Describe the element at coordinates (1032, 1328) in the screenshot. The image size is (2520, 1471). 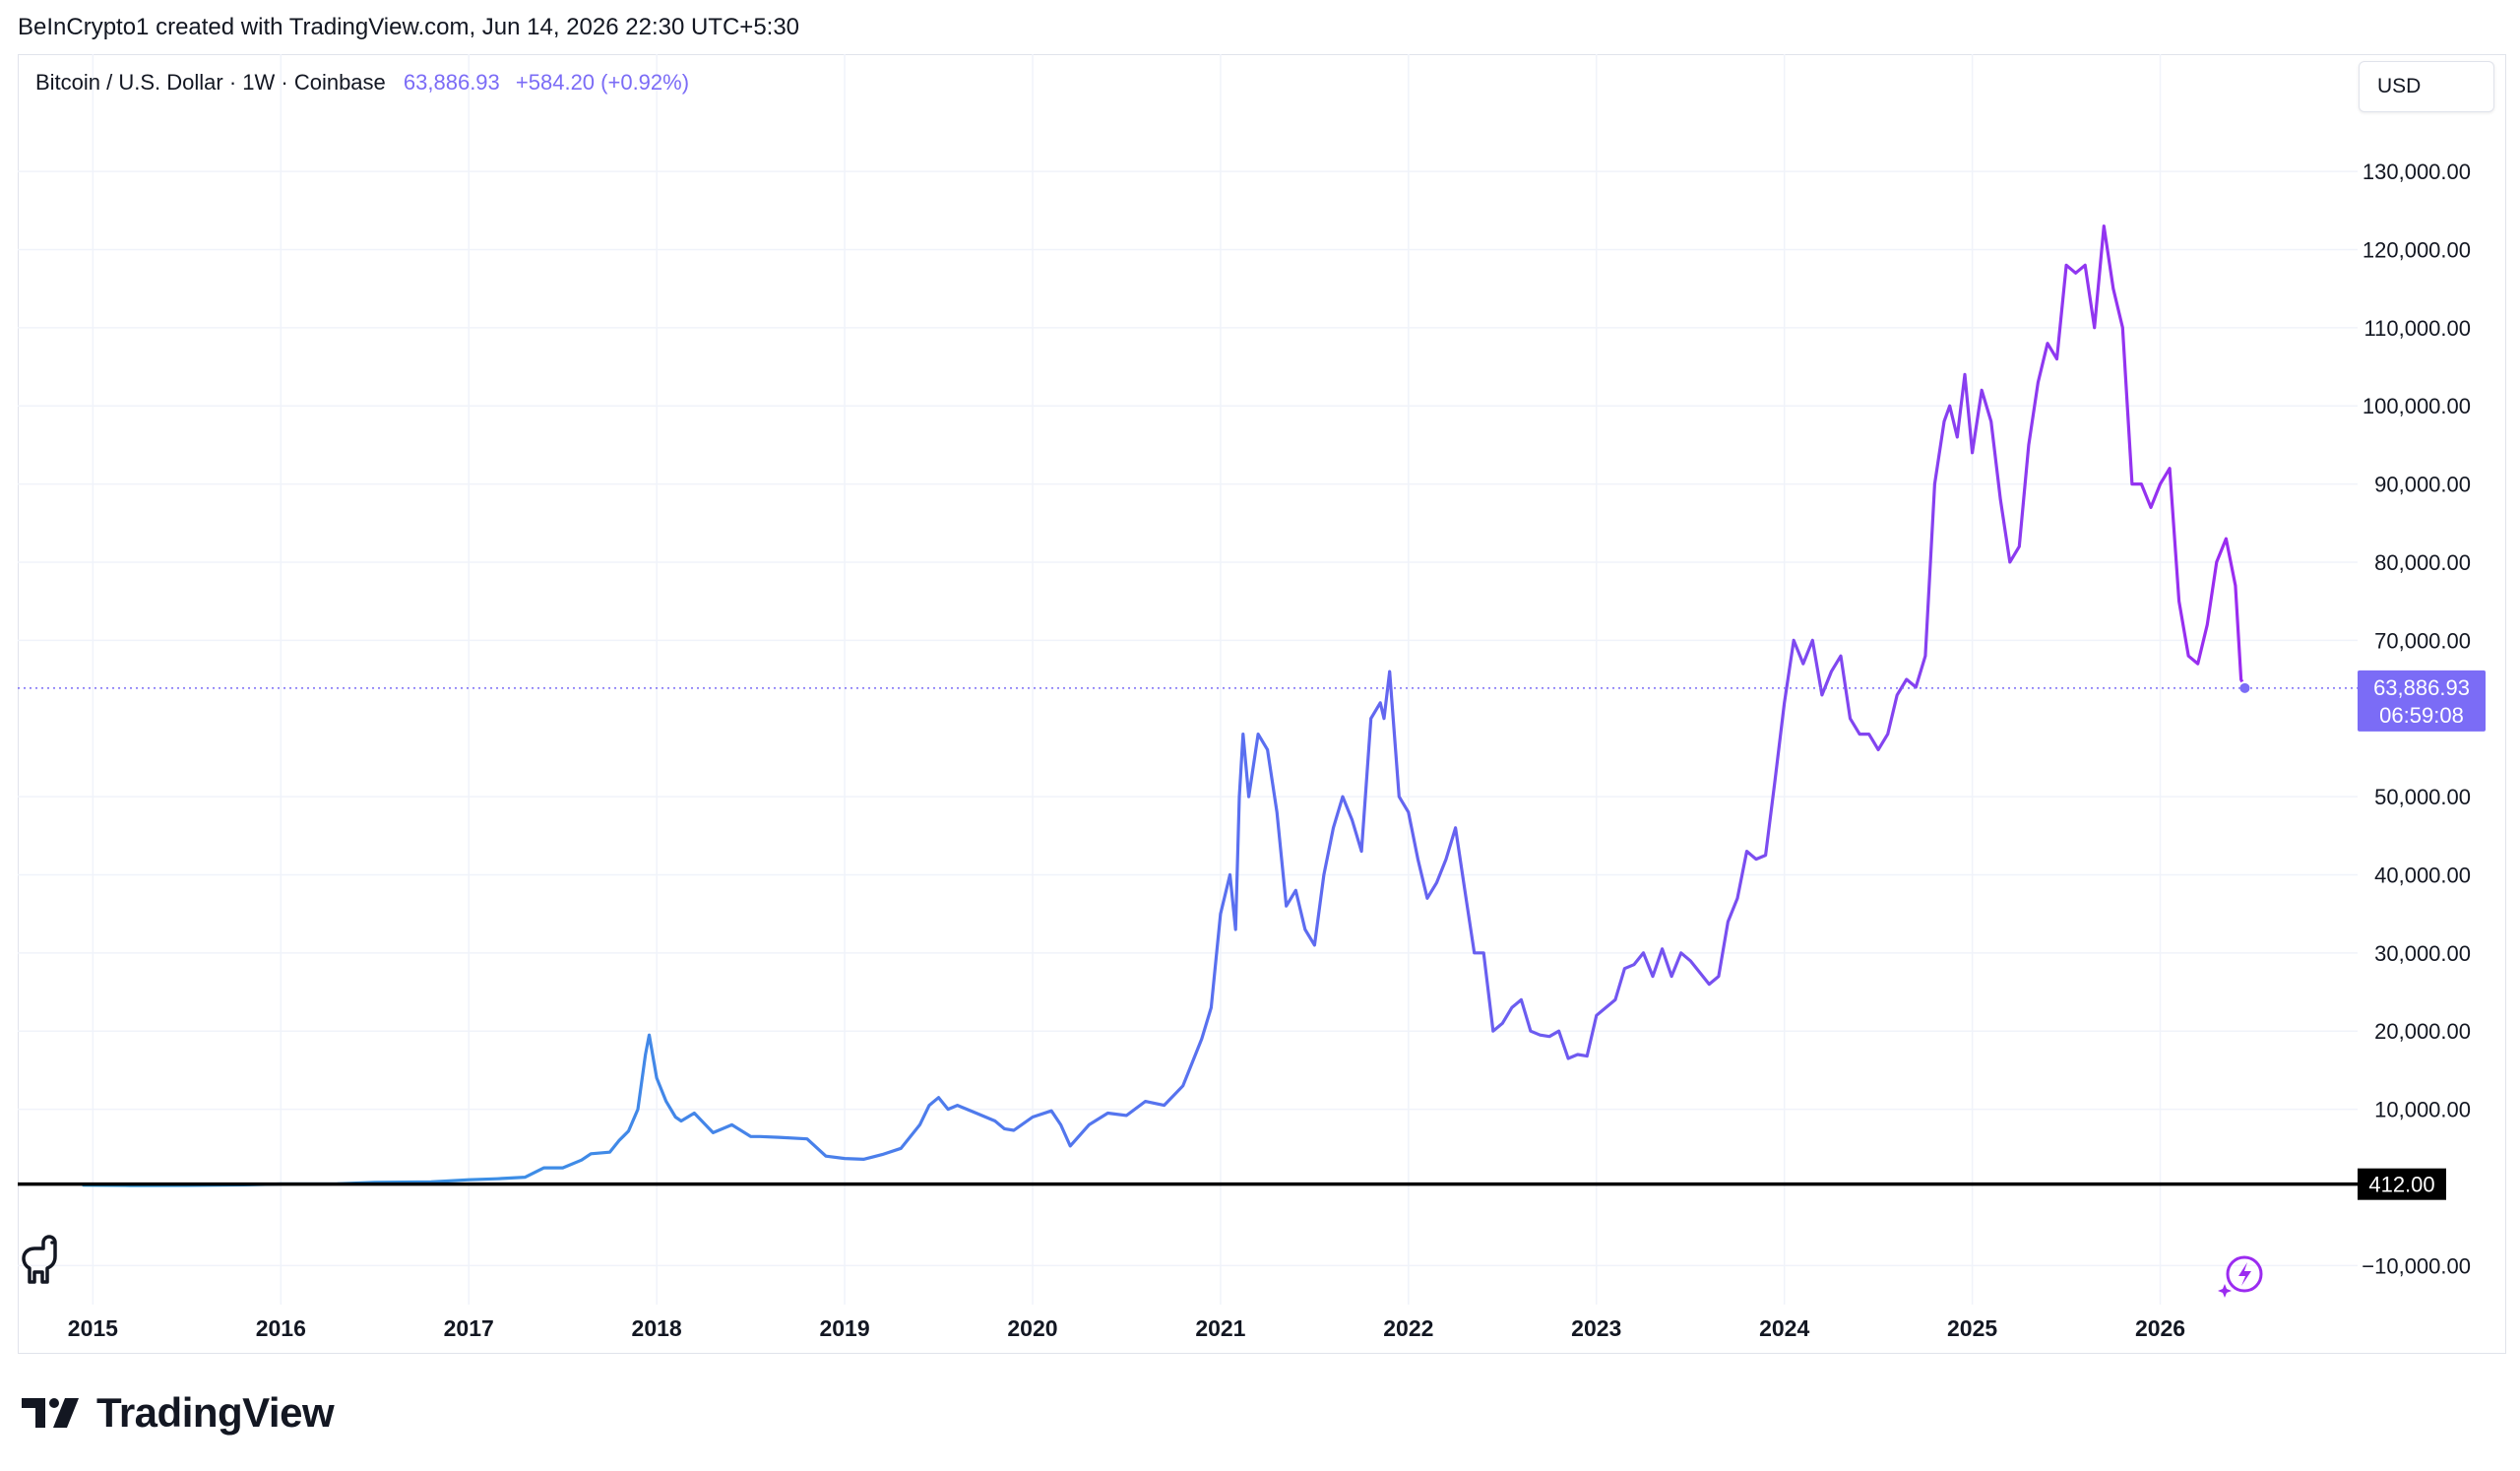
I see `x-tick-label: 2020` at that location.